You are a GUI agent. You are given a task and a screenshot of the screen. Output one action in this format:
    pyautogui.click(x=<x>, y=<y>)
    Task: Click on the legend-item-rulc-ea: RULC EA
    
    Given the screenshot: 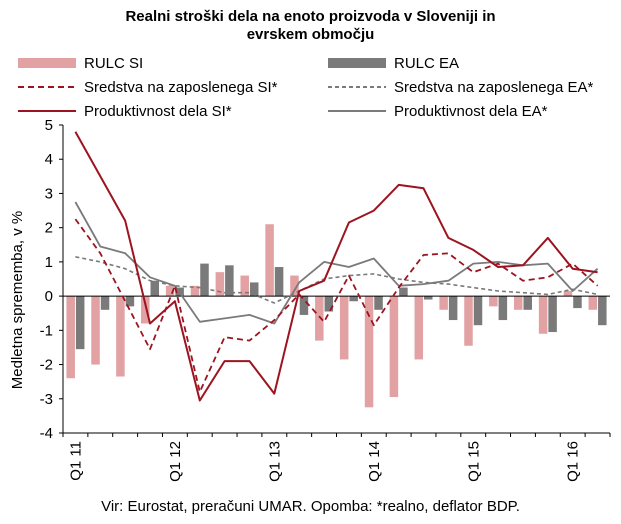 What is the action you would take?
    pyautogui.click(x=393, y=63)
    